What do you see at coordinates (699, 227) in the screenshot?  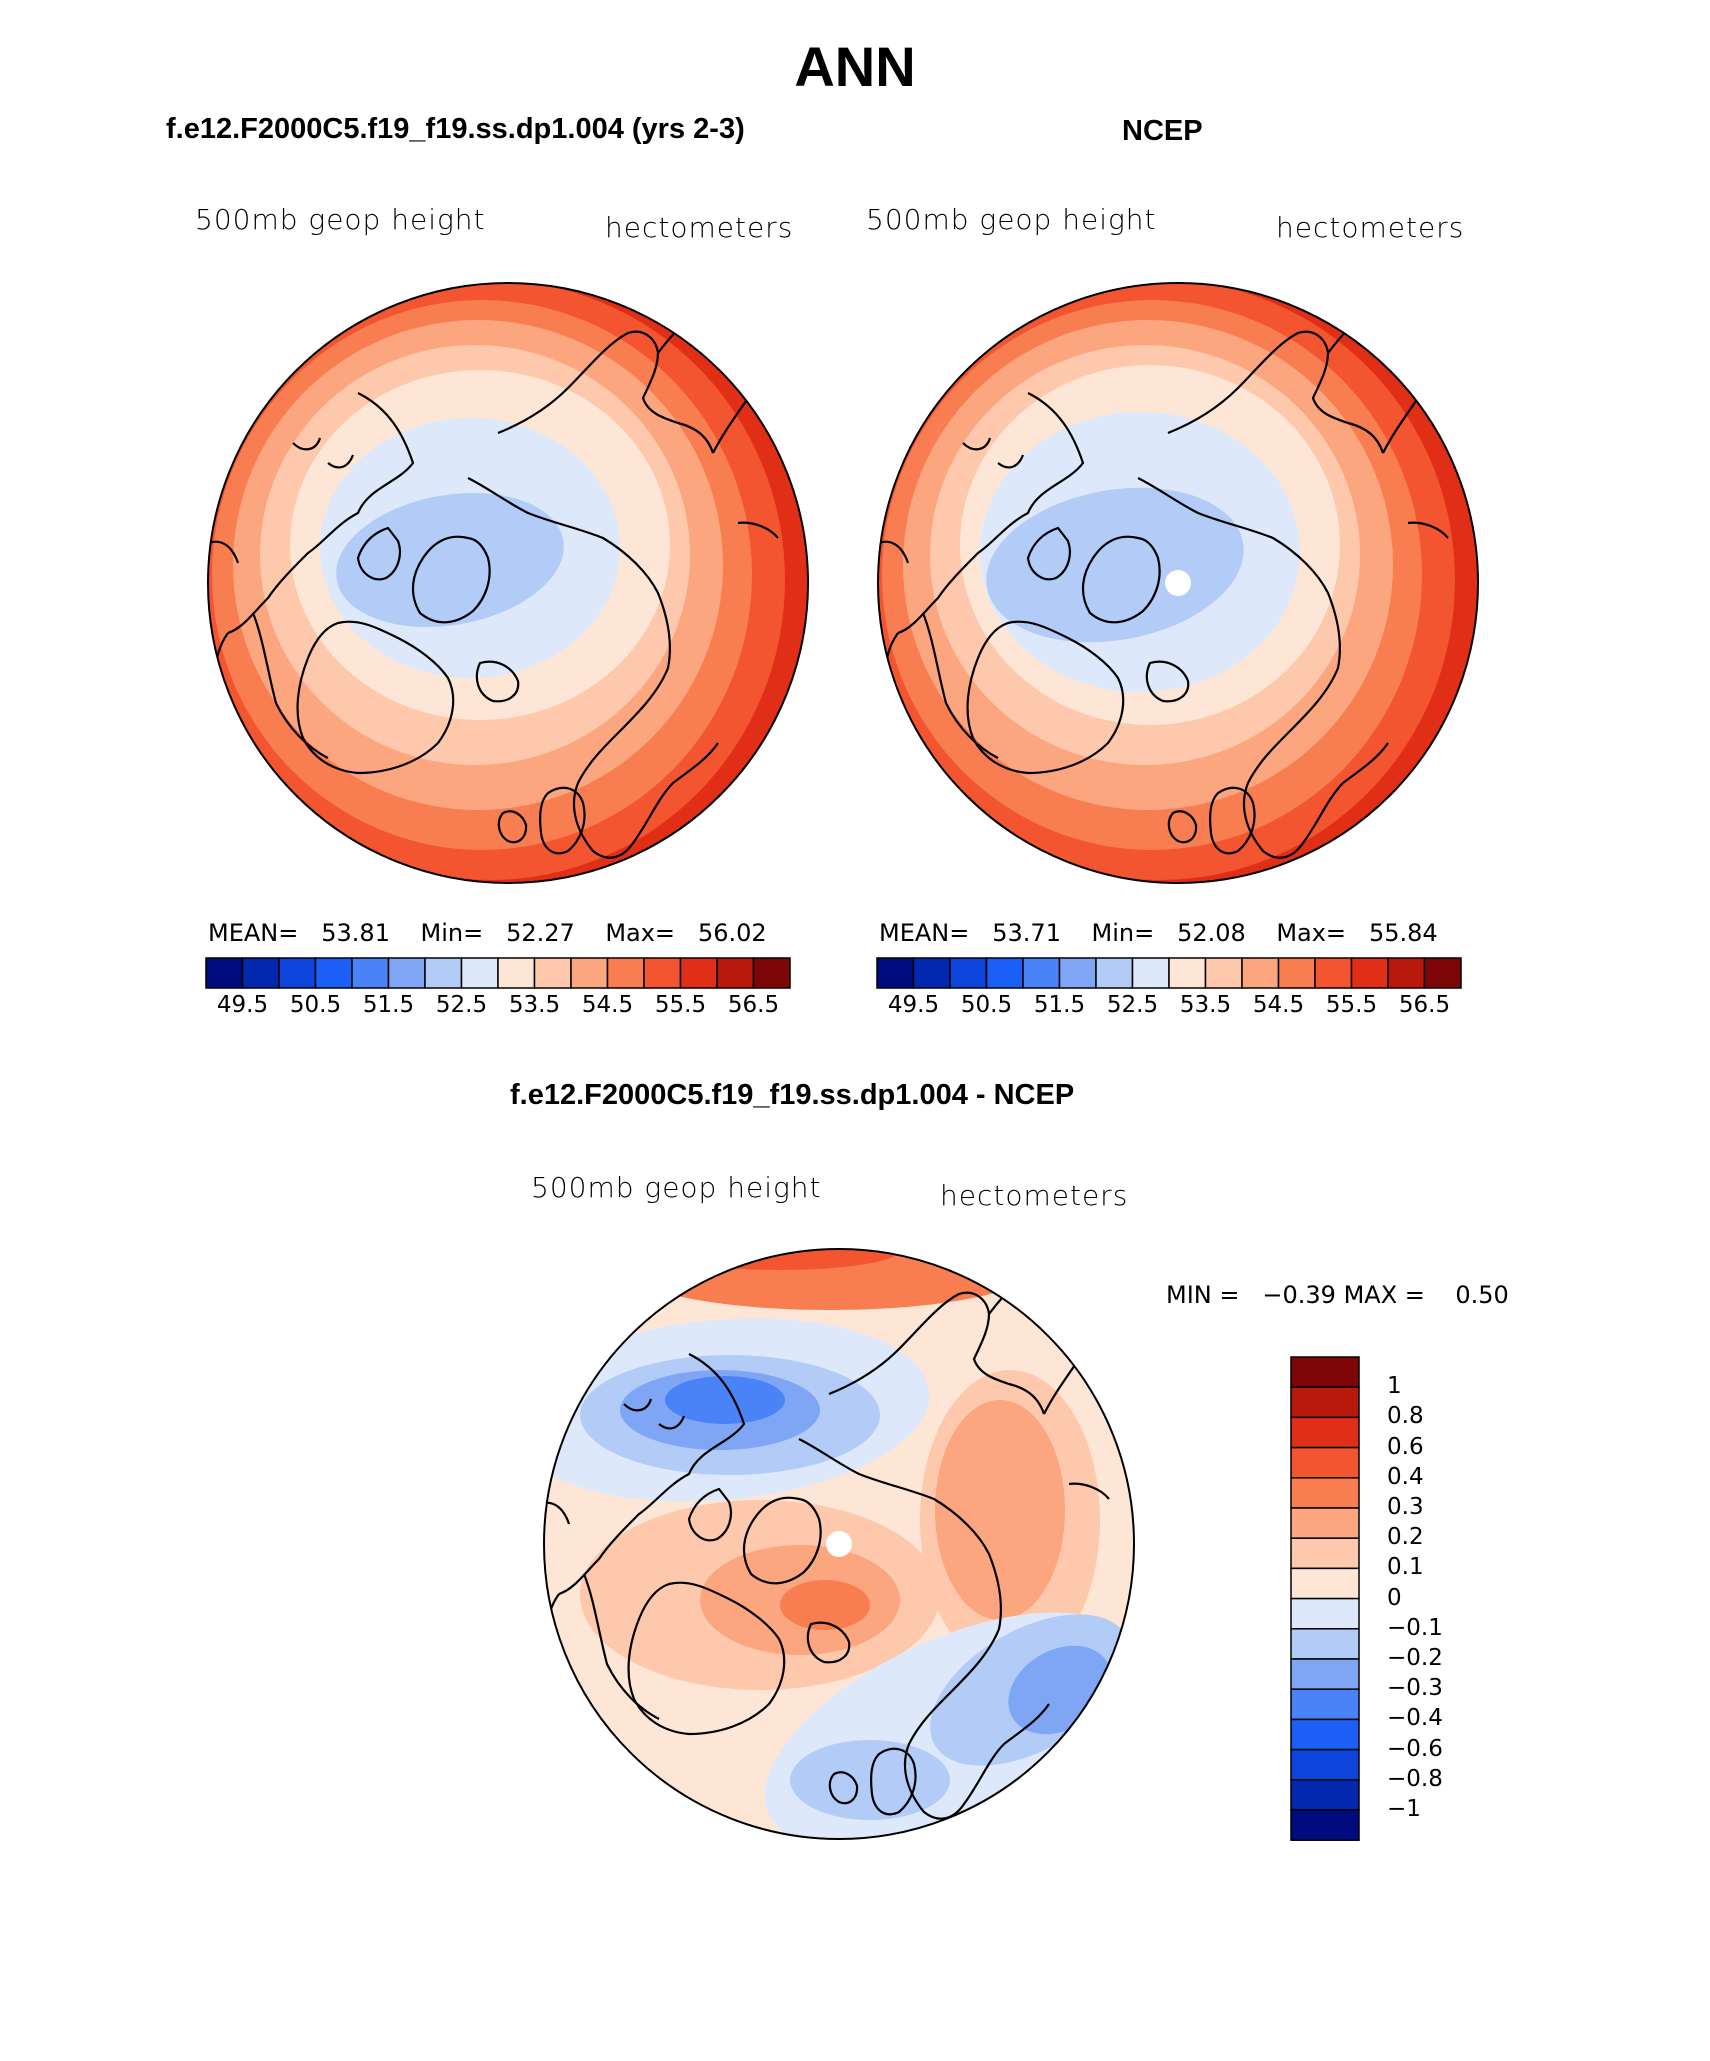 I see `model-units-label: hectometers` at bounding box center [699, 227].